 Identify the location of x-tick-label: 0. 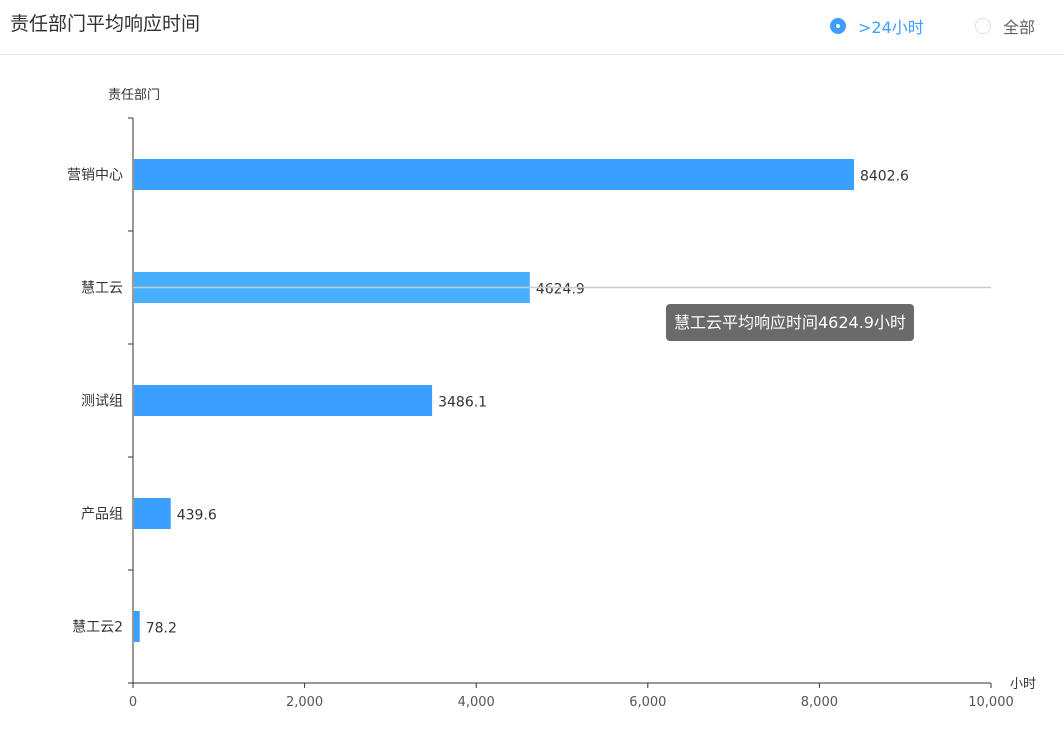
(133, 702).